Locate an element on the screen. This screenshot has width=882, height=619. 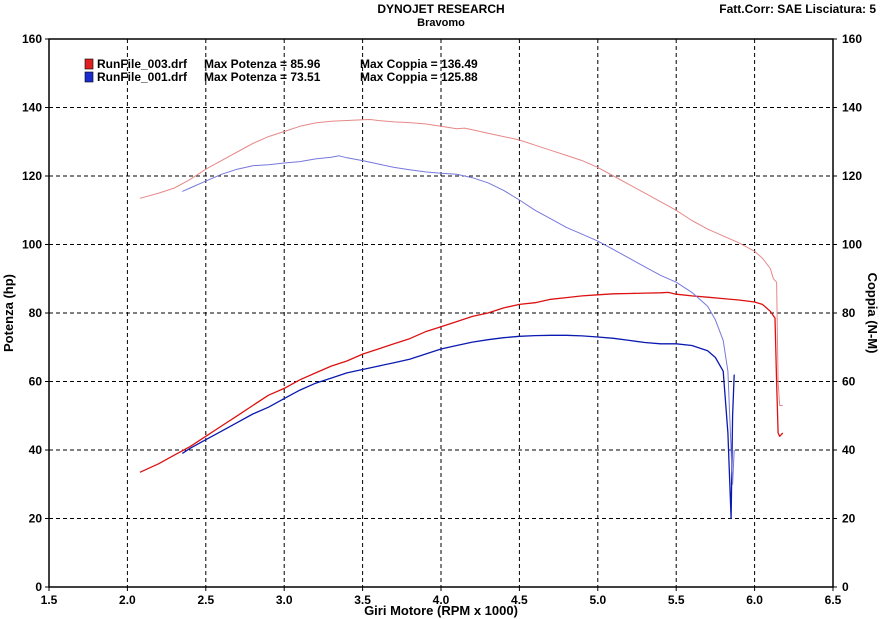
x-tick-label: 3.5 is located at coordinates (362, 600).